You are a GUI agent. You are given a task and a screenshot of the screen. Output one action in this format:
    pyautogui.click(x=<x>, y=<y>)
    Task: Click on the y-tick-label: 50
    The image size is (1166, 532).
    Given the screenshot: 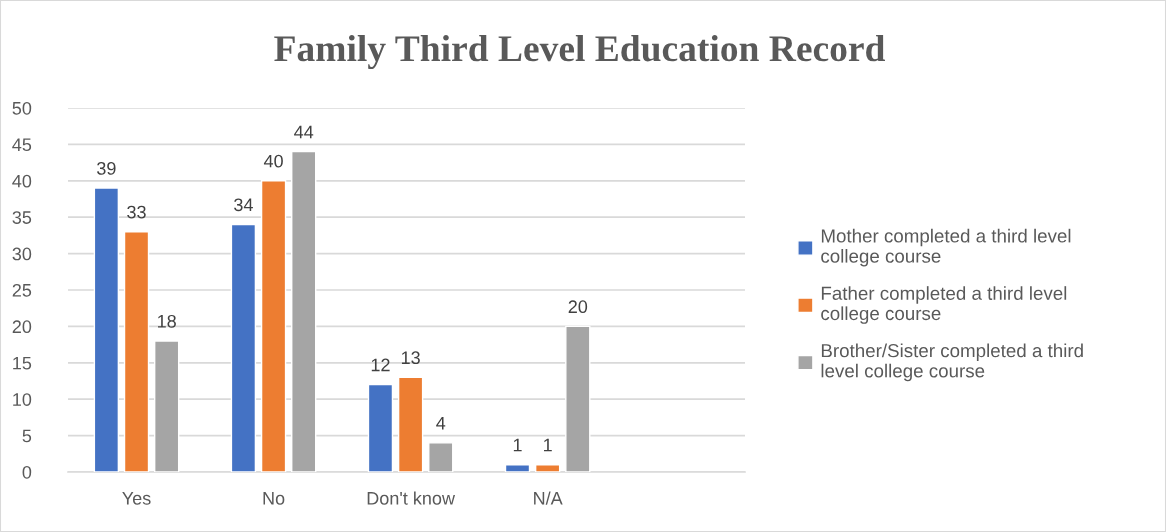 What is the action you would take?
    pyautogui.click(x=22, y=108)
    